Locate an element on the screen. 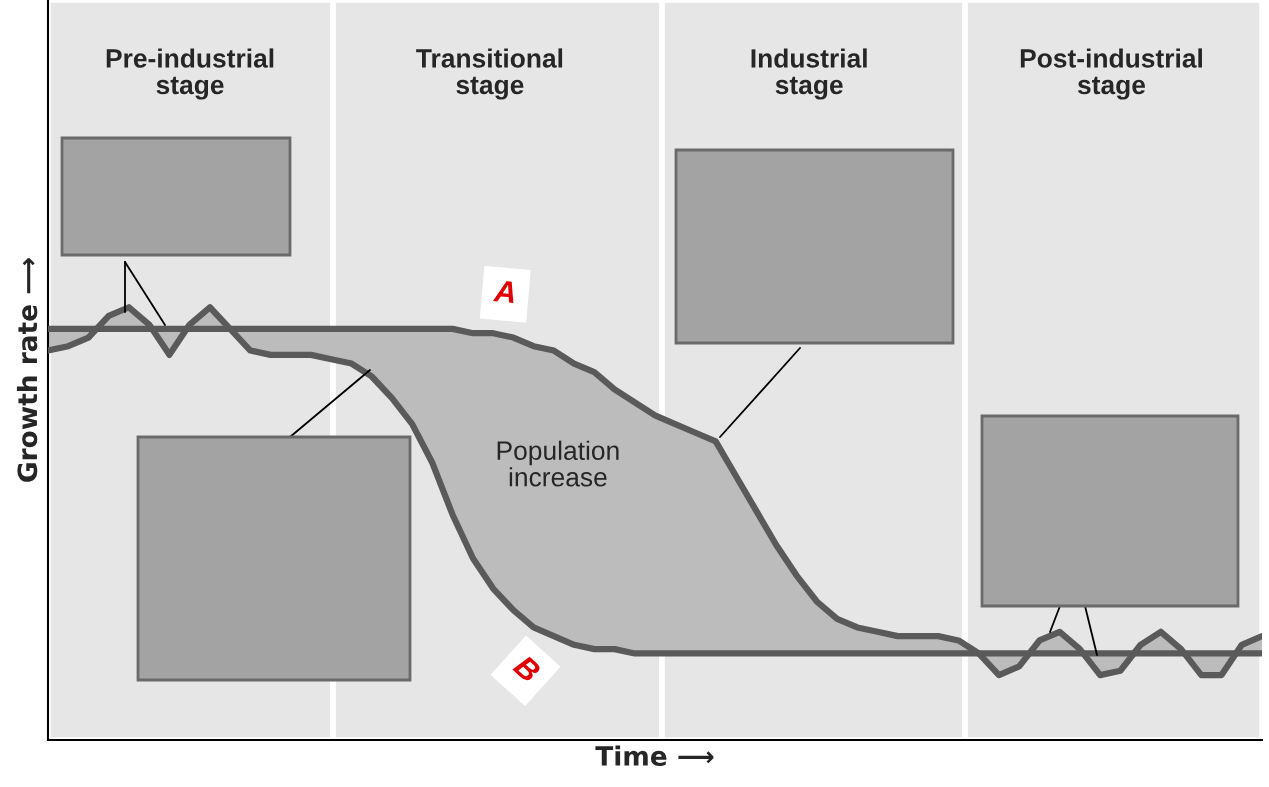 The width and height of the screenshot is (1269, 787). text: Pre-industrial stage is located at coordinates (190, 74).